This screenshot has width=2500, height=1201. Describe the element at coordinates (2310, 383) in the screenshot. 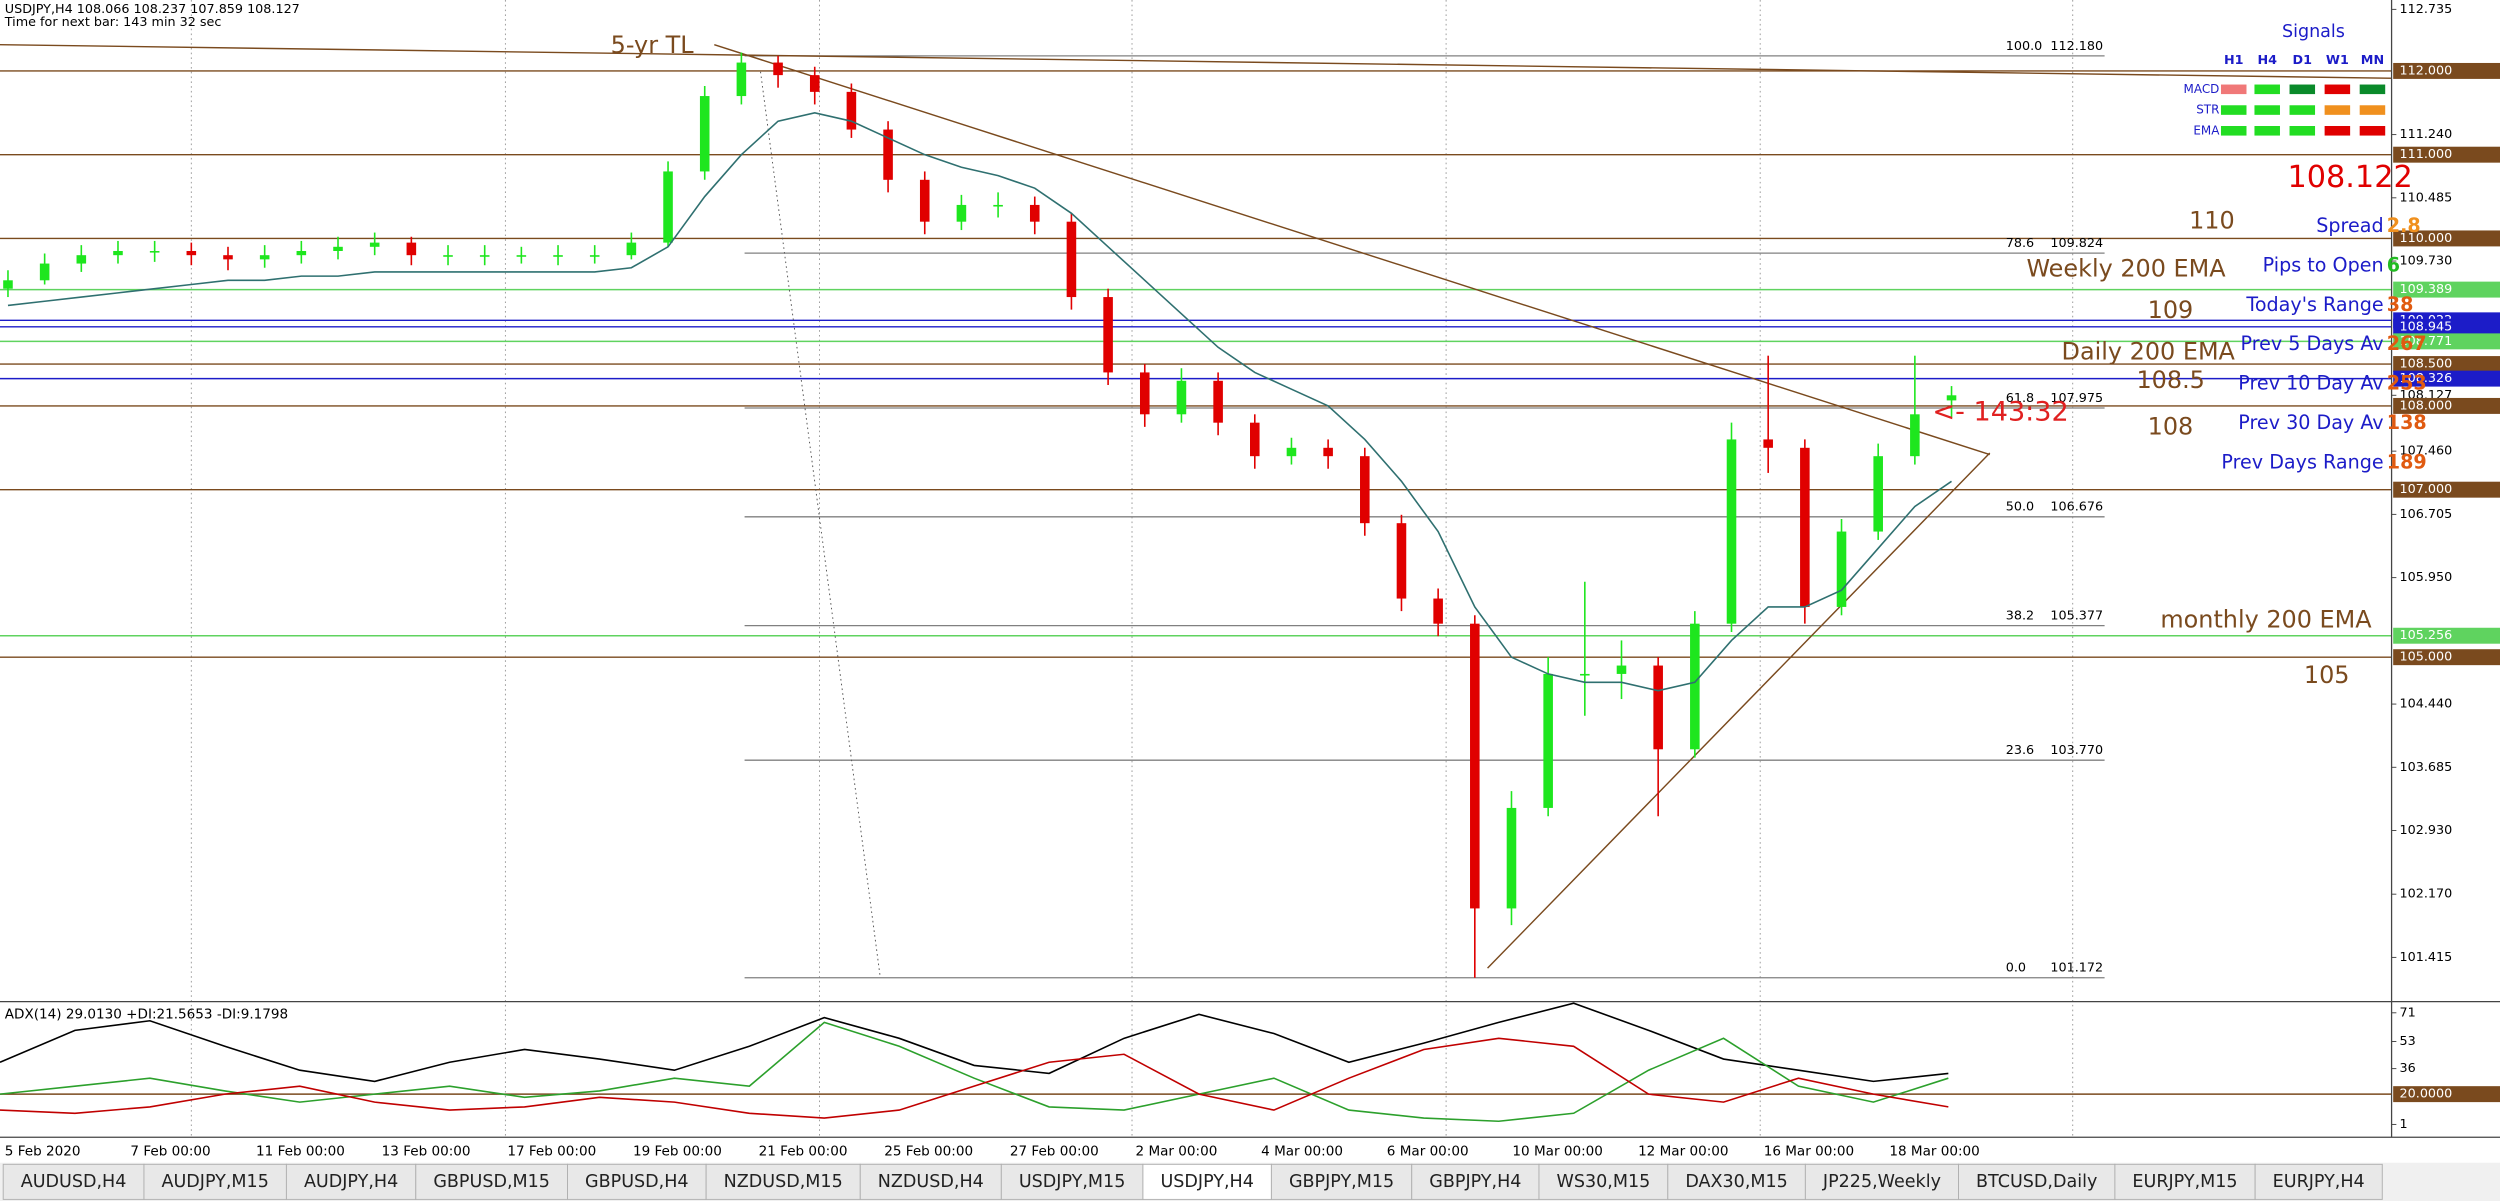

I see `info-label: Prev 10 Day Av` at that location.